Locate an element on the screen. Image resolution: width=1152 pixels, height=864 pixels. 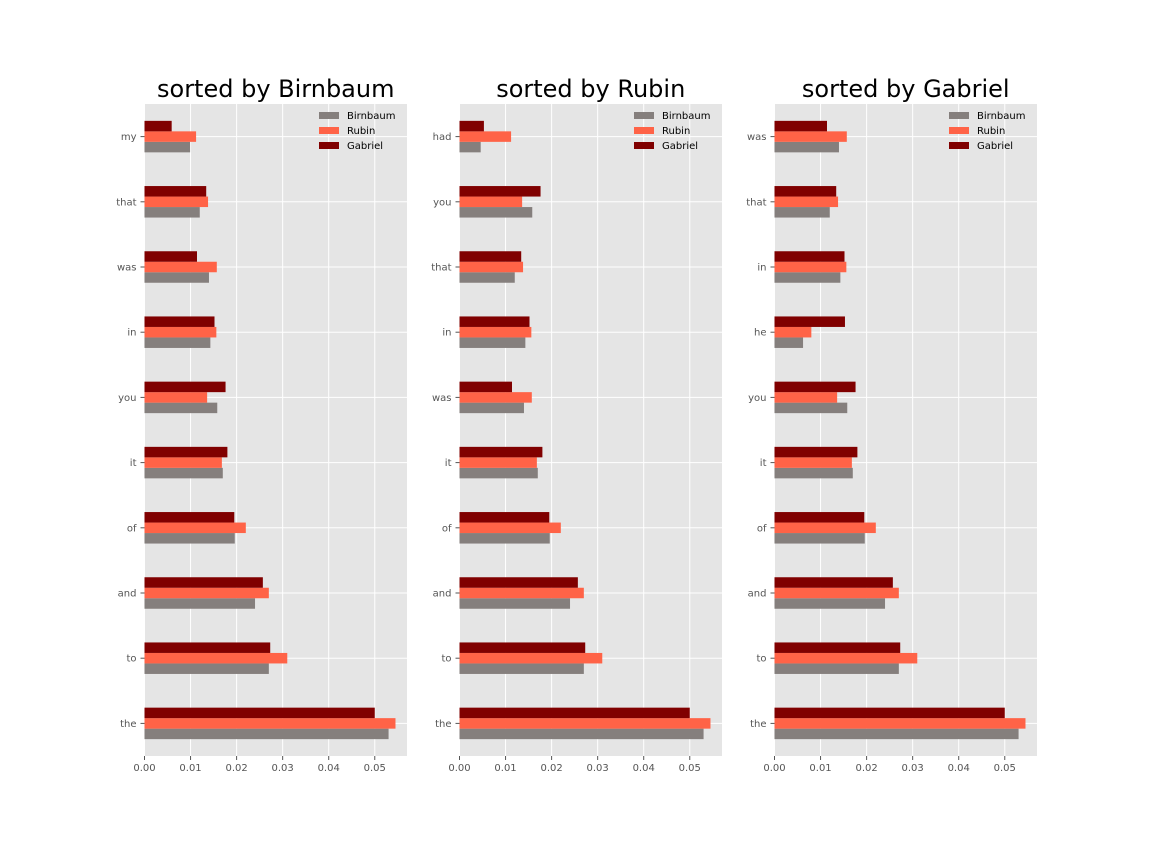
y-tick-label: had is located at coordinates (442, 137).